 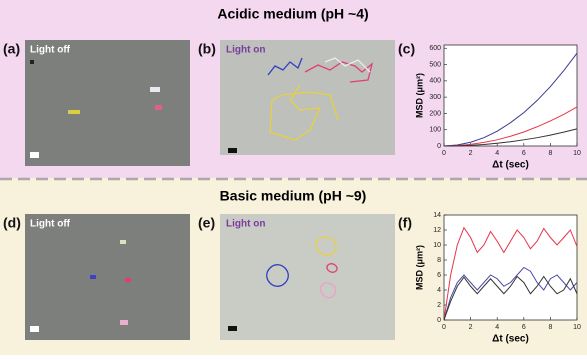 What do you see at coordinates (207, 49) in the screenshot?
I see `panel-label: (b)` at bounding box center [207, 49].